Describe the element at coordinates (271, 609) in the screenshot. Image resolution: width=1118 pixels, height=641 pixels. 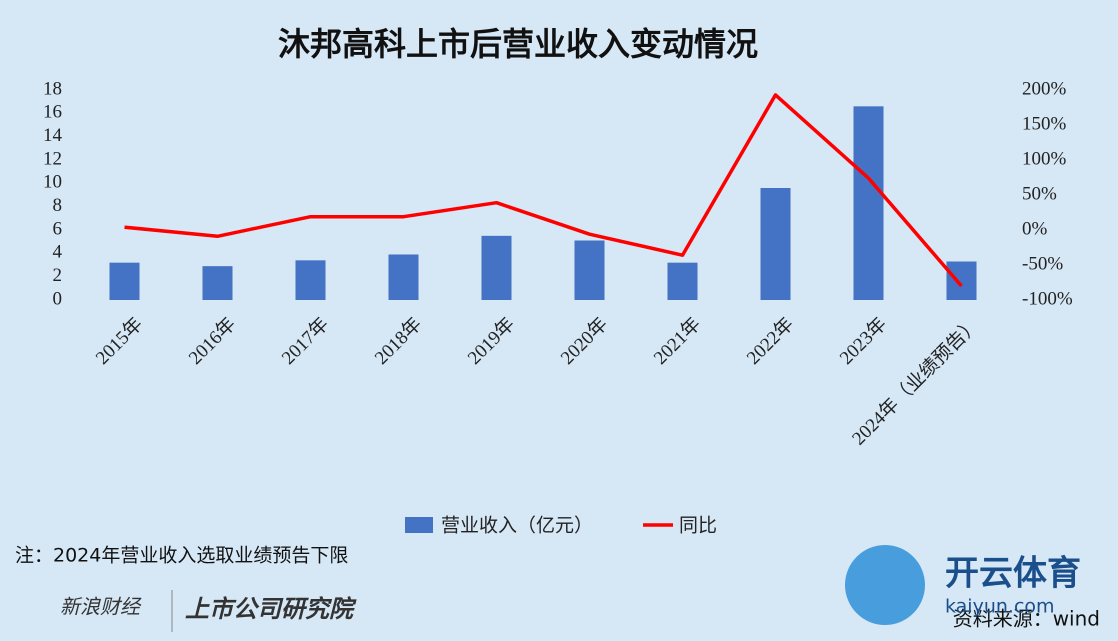
I see `logo: 上市公司研究院` at that location.